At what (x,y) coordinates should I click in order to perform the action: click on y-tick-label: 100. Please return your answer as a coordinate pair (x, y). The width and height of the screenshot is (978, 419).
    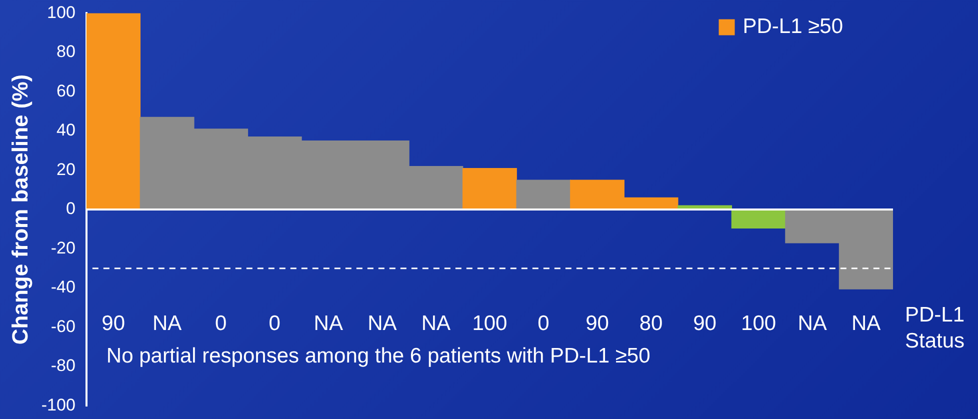
    Looking at the image, I should click on (61, 12).